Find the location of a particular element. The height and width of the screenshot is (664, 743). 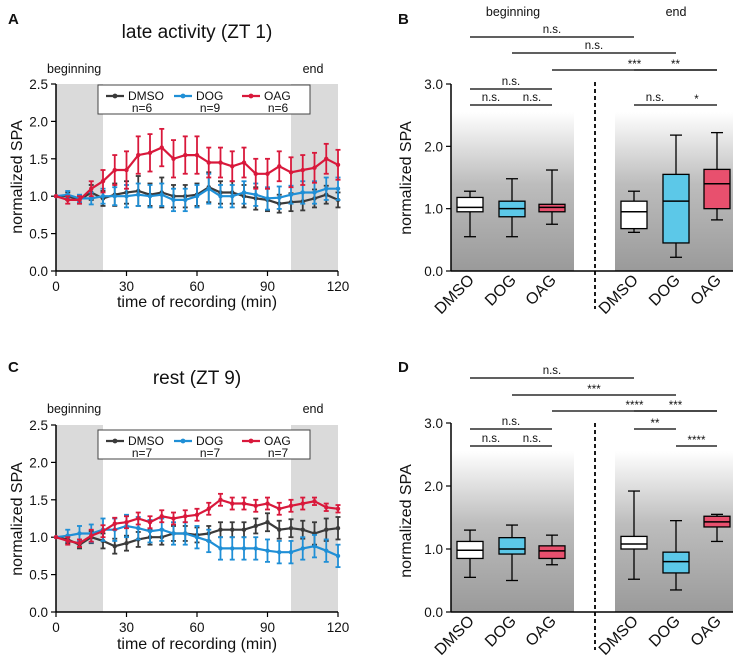

legend-n-oag: n=6 is located at coordinates (278, 108).